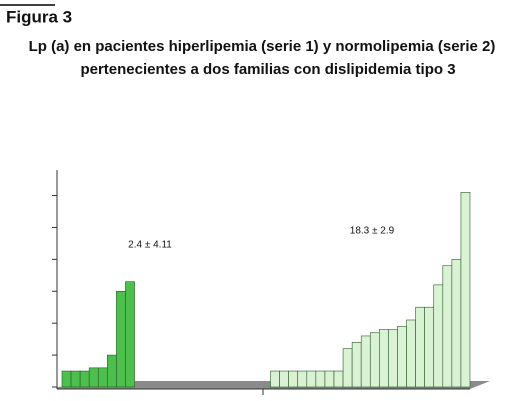 The height and width of the screenshot is (401, 523). I want to click on figure-label: Figura 3, so click(39, 16).